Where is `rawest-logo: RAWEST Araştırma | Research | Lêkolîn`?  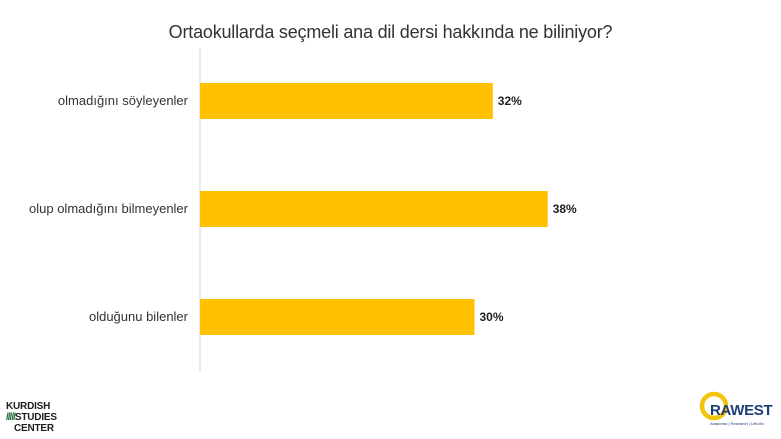 rawest-logo: RAWEST Araştırma | Research | Lêkolîn is located at coordinates (734, 412).